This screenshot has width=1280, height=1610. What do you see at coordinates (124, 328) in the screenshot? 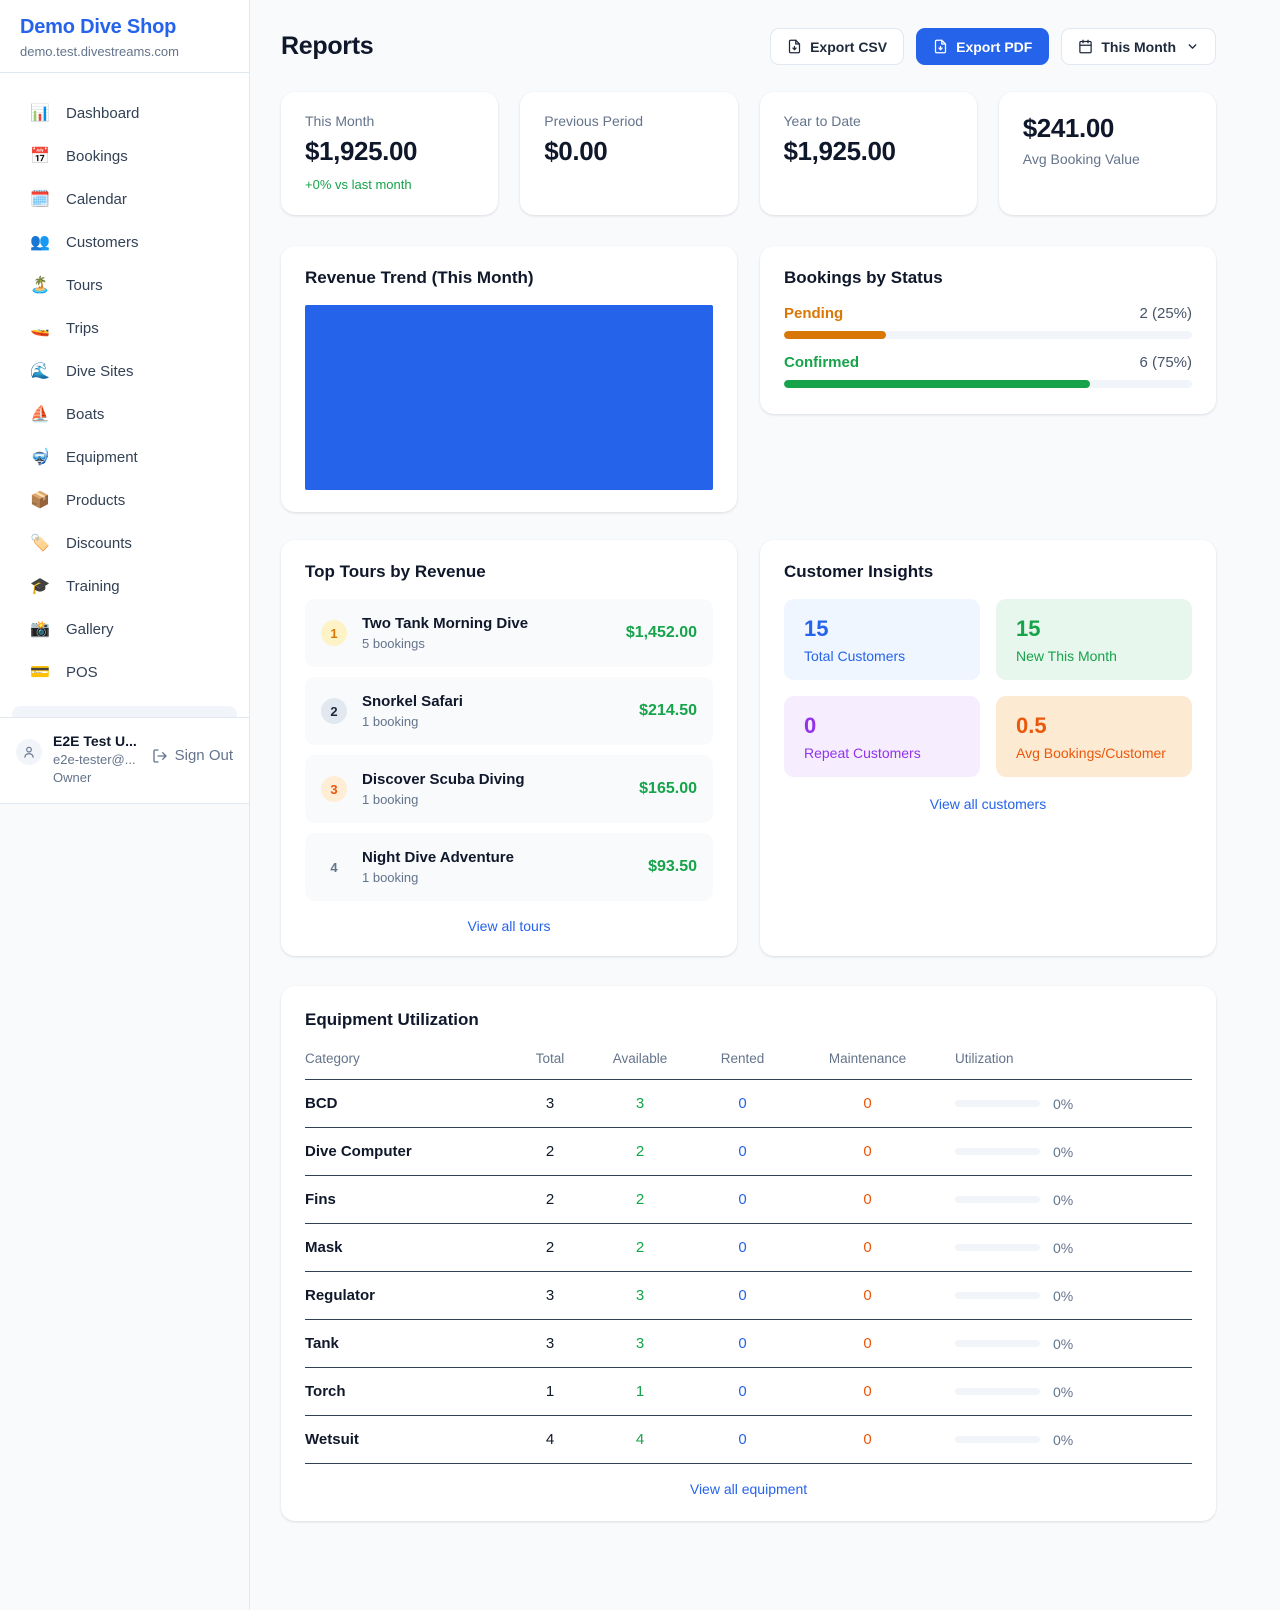
I see `sidebar-item-trips: 🚤 Trips` at bounding box center [124, 328].